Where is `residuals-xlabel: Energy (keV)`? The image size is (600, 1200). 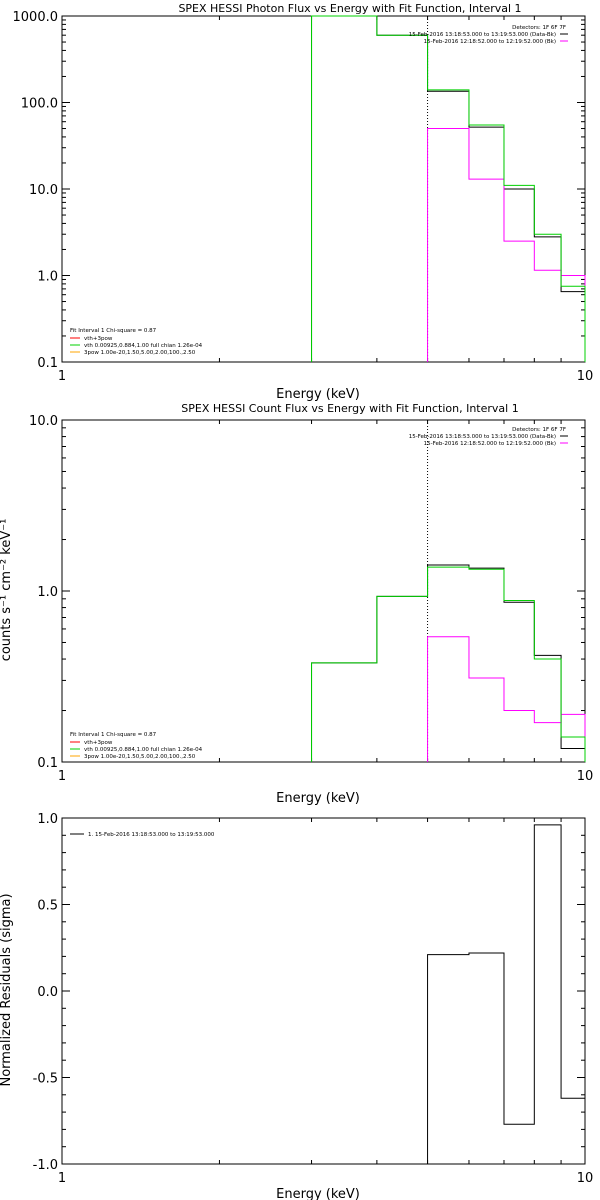 residuals-xlabel: Energy (keV) is located at coordinates (318, 1193).